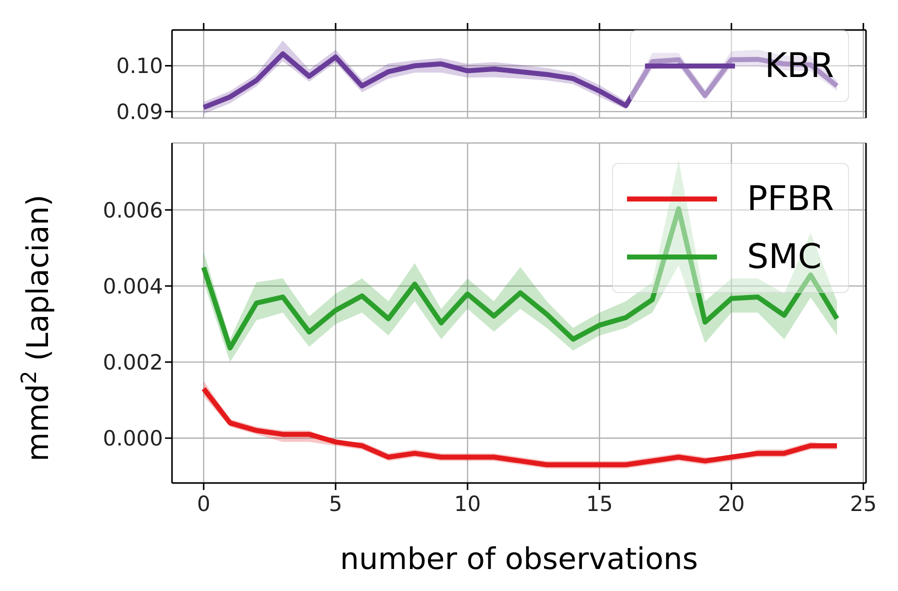 The width and height of the screenshot is (898, 591). Describe the element at coordinates (139, 66) in the screenshot. I see `y-tick-label: 0.10` at that location.